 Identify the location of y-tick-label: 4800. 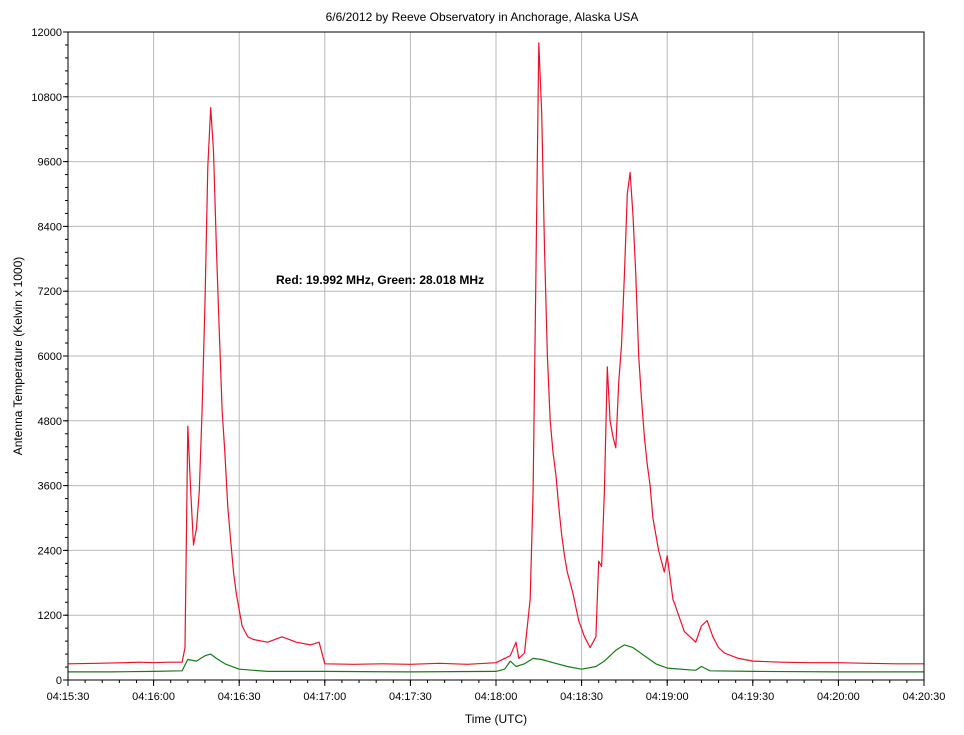
(50, 422).